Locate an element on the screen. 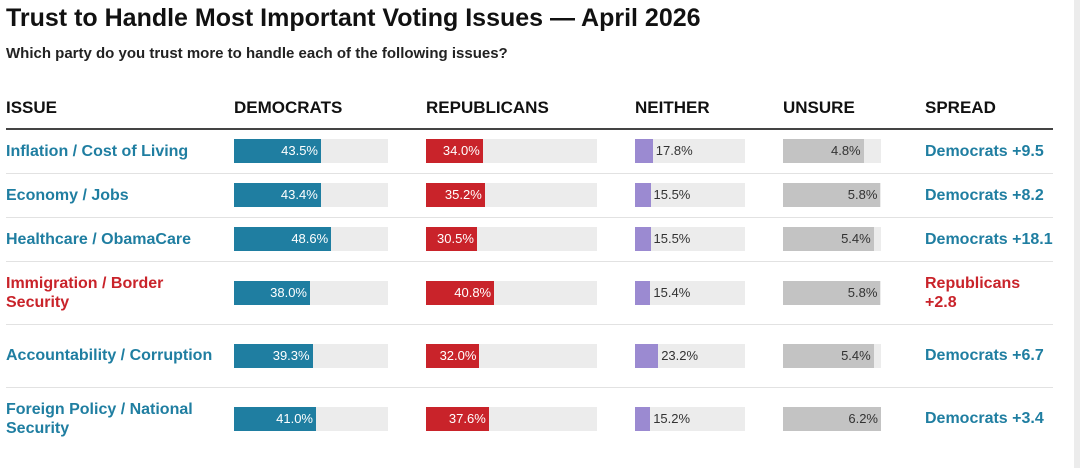 The height and width of the screenshot is (468, 1080). neither-value-label: 15.5% is located at coordinates (672, 238).